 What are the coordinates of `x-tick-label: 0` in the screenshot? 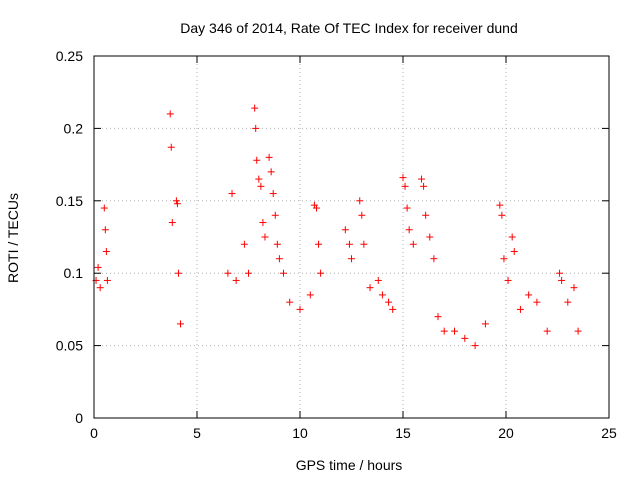 It's located at (94, 433).